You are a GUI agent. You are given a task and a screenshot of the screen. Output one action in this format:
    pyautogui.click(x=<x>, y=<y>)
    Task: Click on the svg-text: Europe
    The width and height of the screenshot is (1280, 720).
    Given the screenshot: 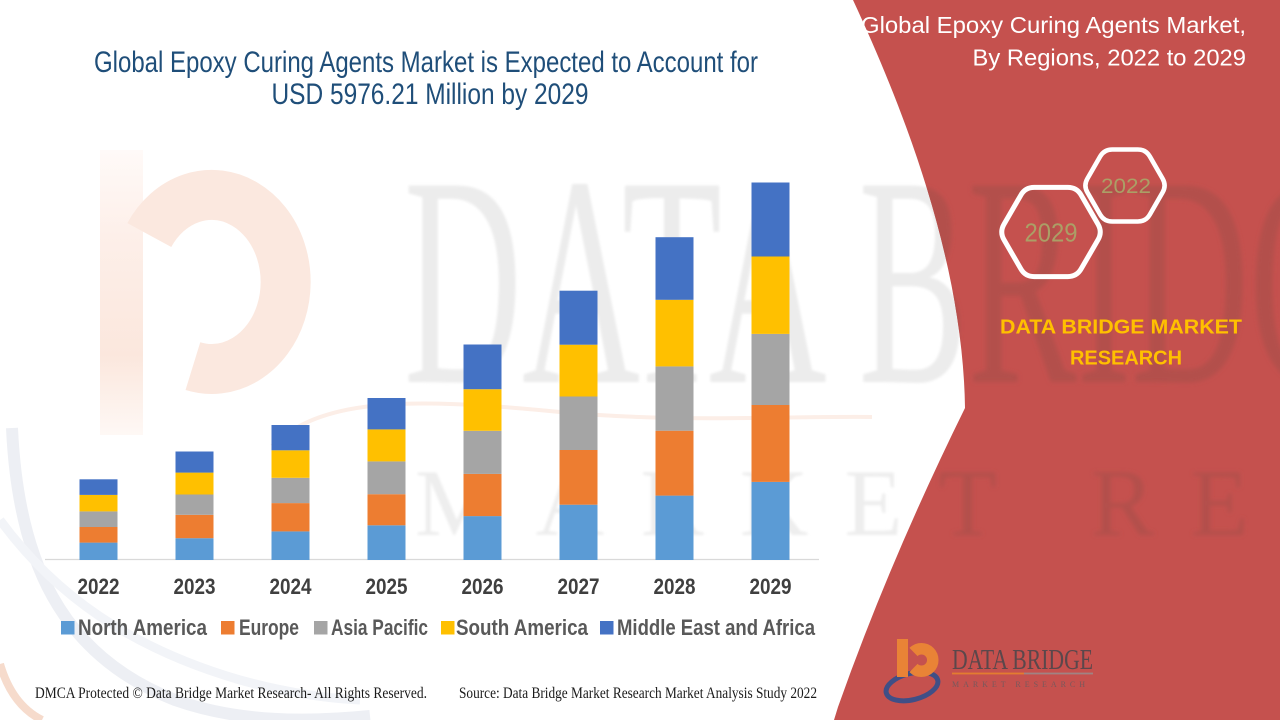 What is the action you would take?
    pyautogui.click(x=269, y=627)
    